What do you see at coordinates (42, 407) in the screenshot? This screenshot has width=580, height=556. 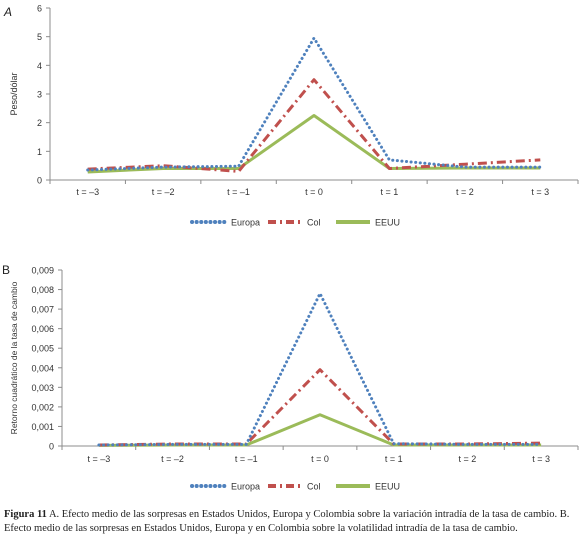 I see `y-tick-label: 0,002` at bounding box center [42, 407].